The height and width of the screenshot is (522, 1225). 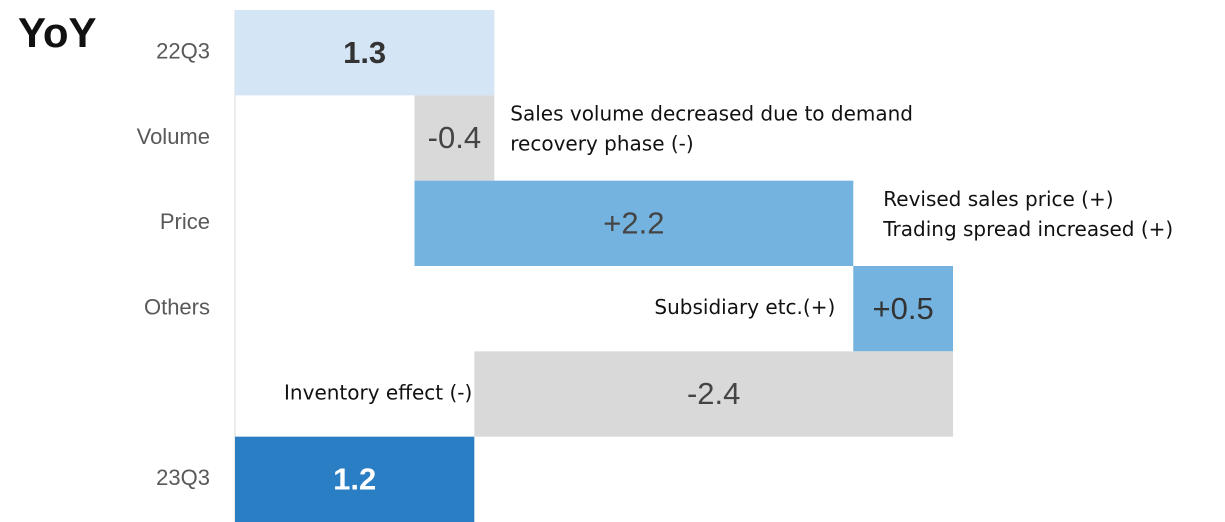 What do you see at coordinates (185, 221) in the screenshot?
I see `category-label: Price` at bounding box center [185, 221].